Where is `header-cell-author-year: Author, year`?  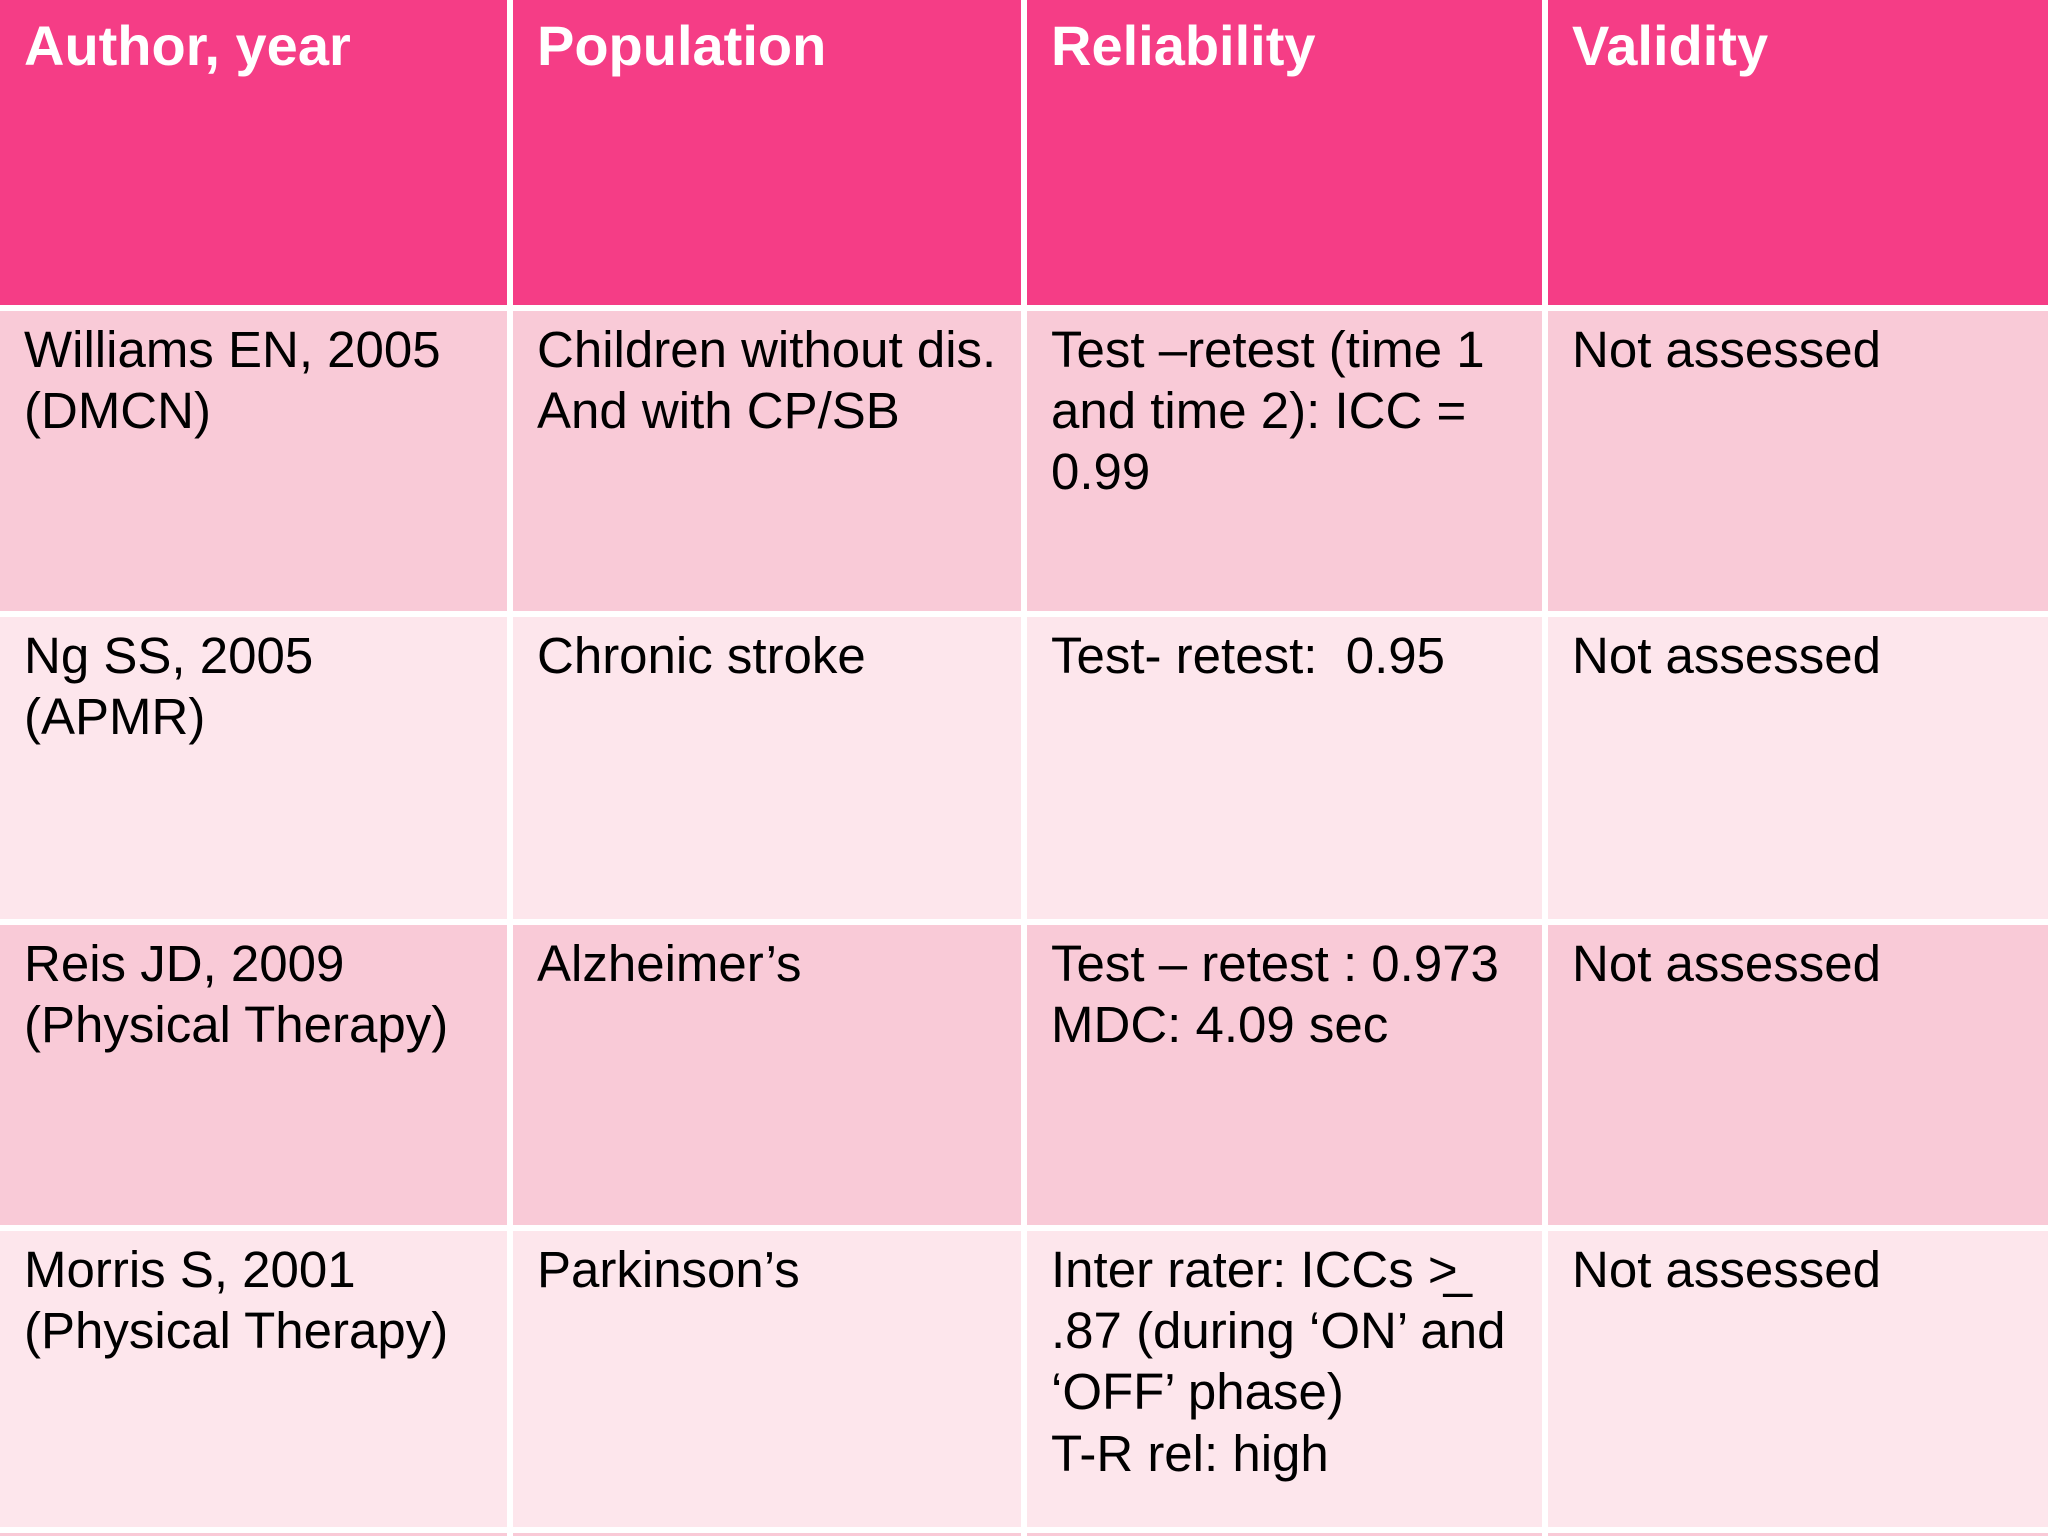 header-cell-author-year: Author, year is located at coordinates (253, 152).